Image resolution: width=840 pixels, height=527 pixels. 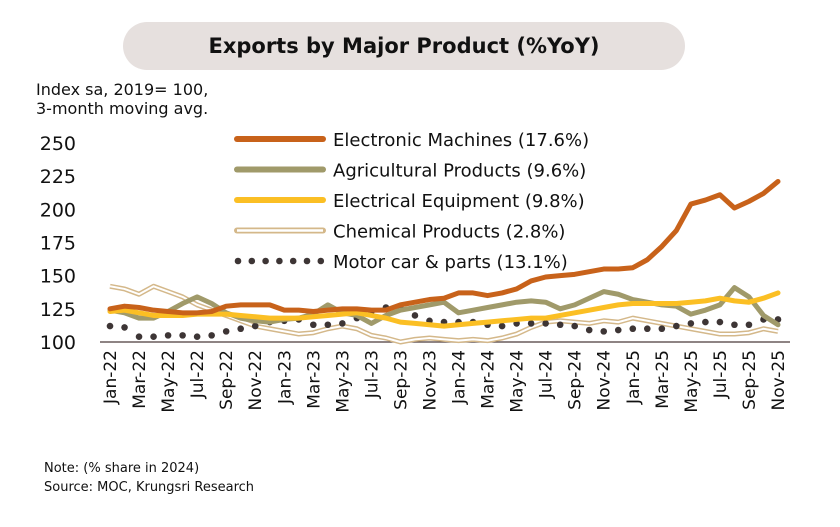 I want to click on x-tick-label: Mar-22, so click(x=140, y=379).